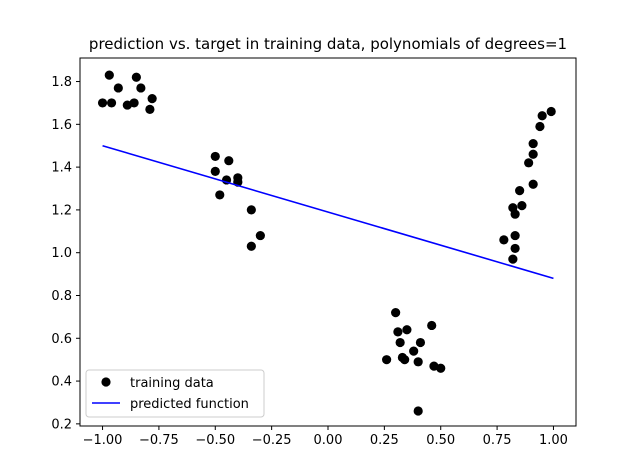 Image resolution: width=640 pixels, height=476 pixels. What do you see at coordinates (61, 296) in the screenshot?
I see `y-tick-label: 0.8` at bounding box center [61, 296].